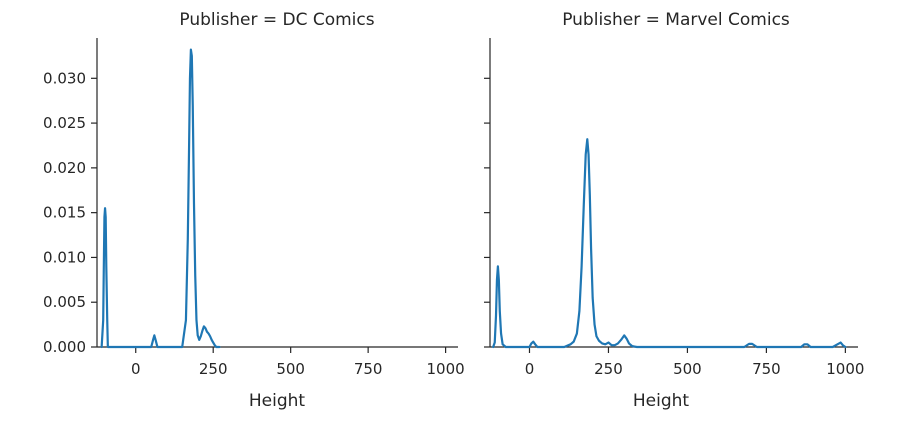  What do you see at coordinates (160, 198) in the screenshot?
I see `kde-curve-dc-comics` at bounding box center [160, 198].